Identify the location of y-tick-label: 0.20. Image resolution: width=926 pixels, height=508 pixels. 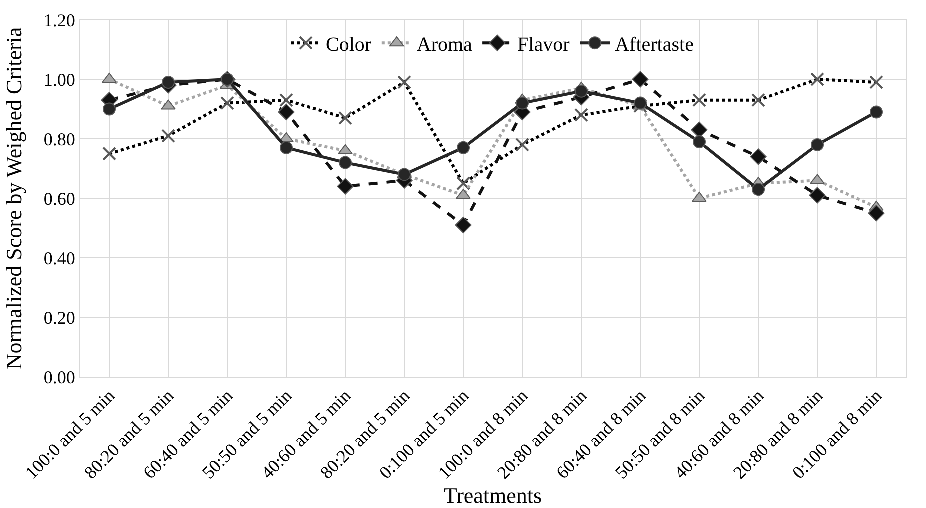
(60, 318).